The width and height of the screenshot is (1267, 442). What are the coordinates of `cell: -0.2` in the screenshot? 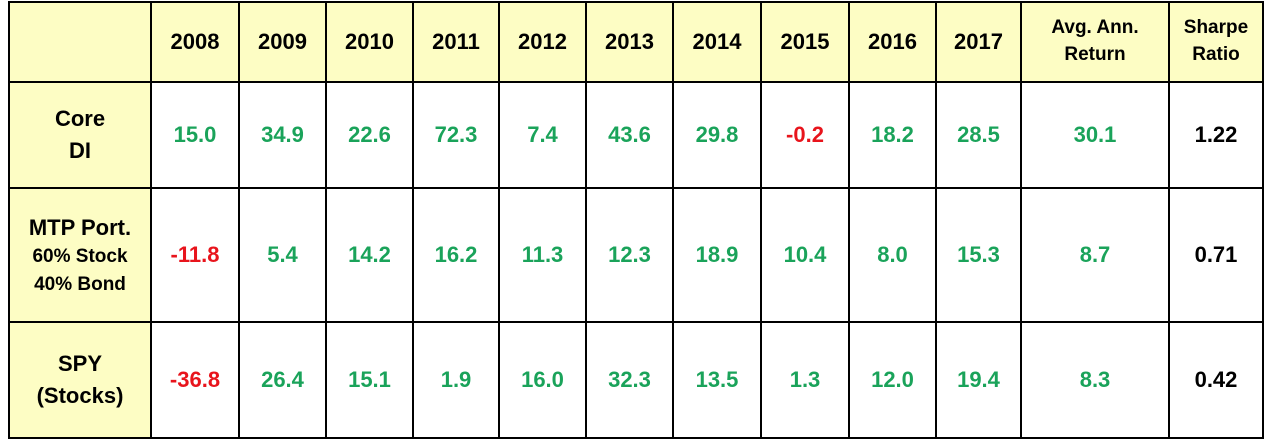 It's located at (805, 135).